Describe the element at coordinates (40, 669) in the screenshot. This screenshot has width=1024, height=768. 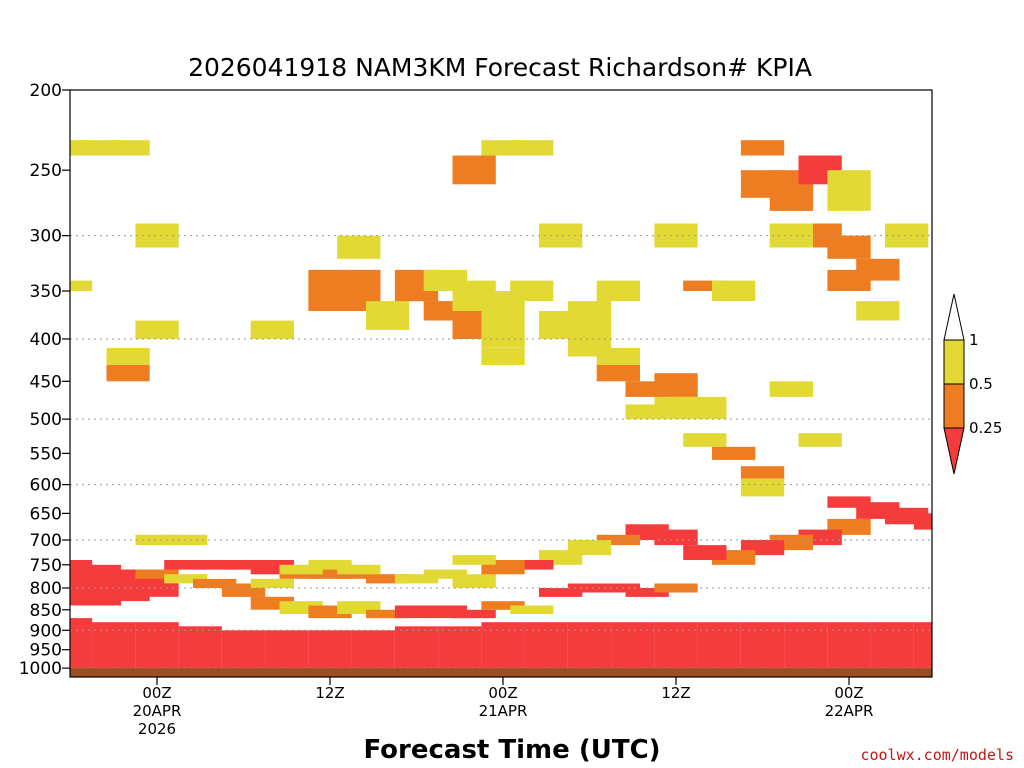
I see `y-tick-label: 1000` at that location.